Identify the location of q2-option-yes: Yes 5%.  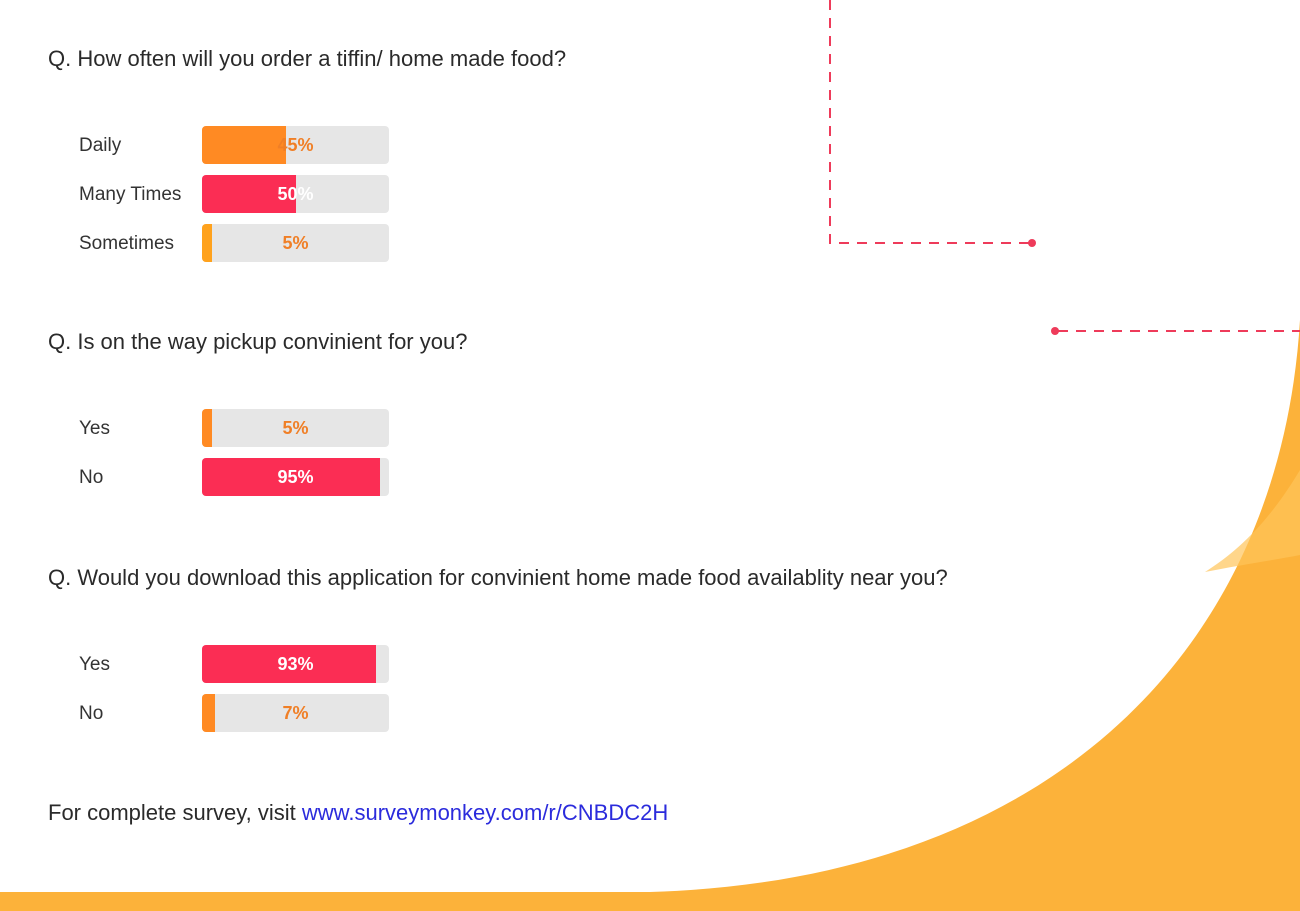
(239, 429).